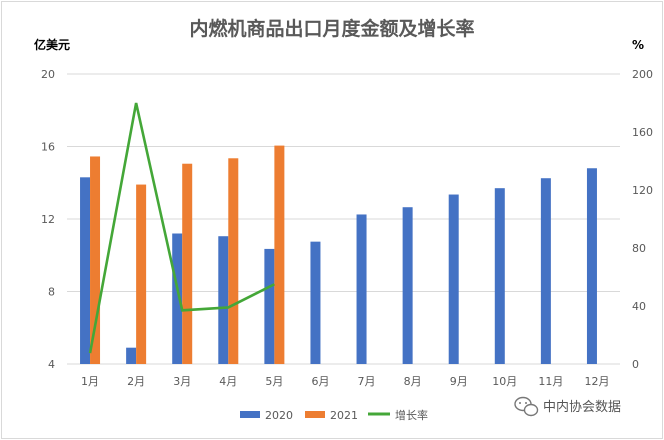  What do you see at coordinates (642, 190) in the screenshot?
I see `right-tick-label: 120` at bounding box center [642, 190].